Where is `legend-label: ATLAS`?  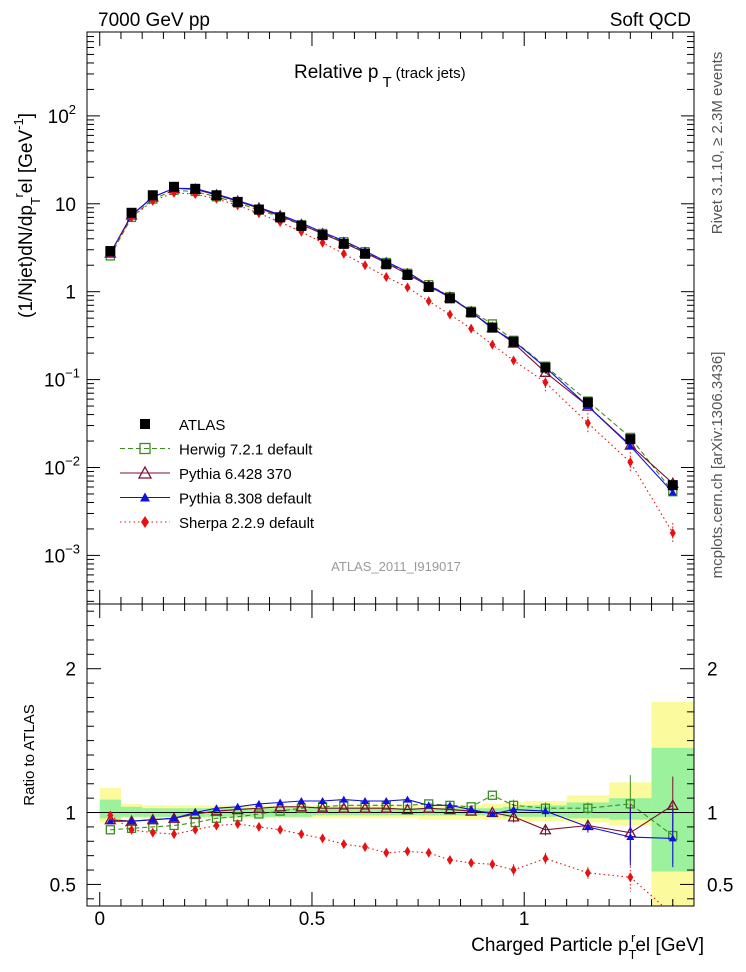
legend-label: ATLAS is located at coordinates (202, 425).